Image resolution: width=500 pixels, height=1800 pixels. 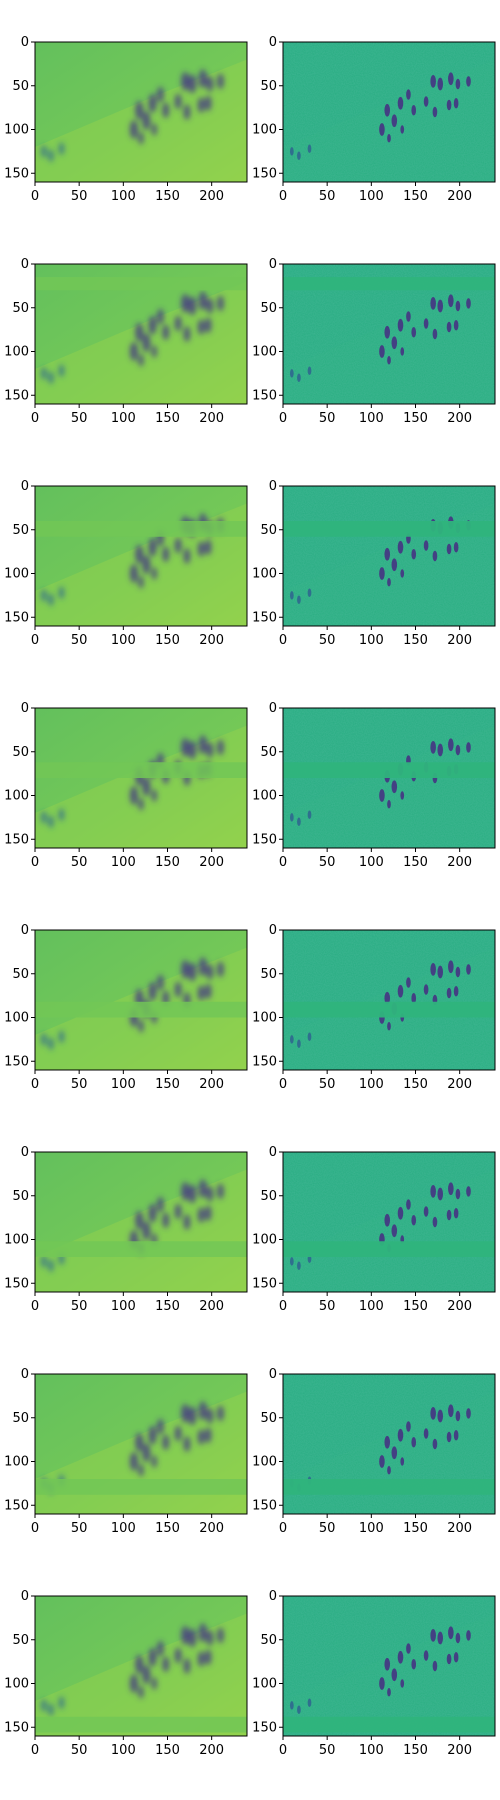 I want to click on people-blobs, so click(x=380, y=116).